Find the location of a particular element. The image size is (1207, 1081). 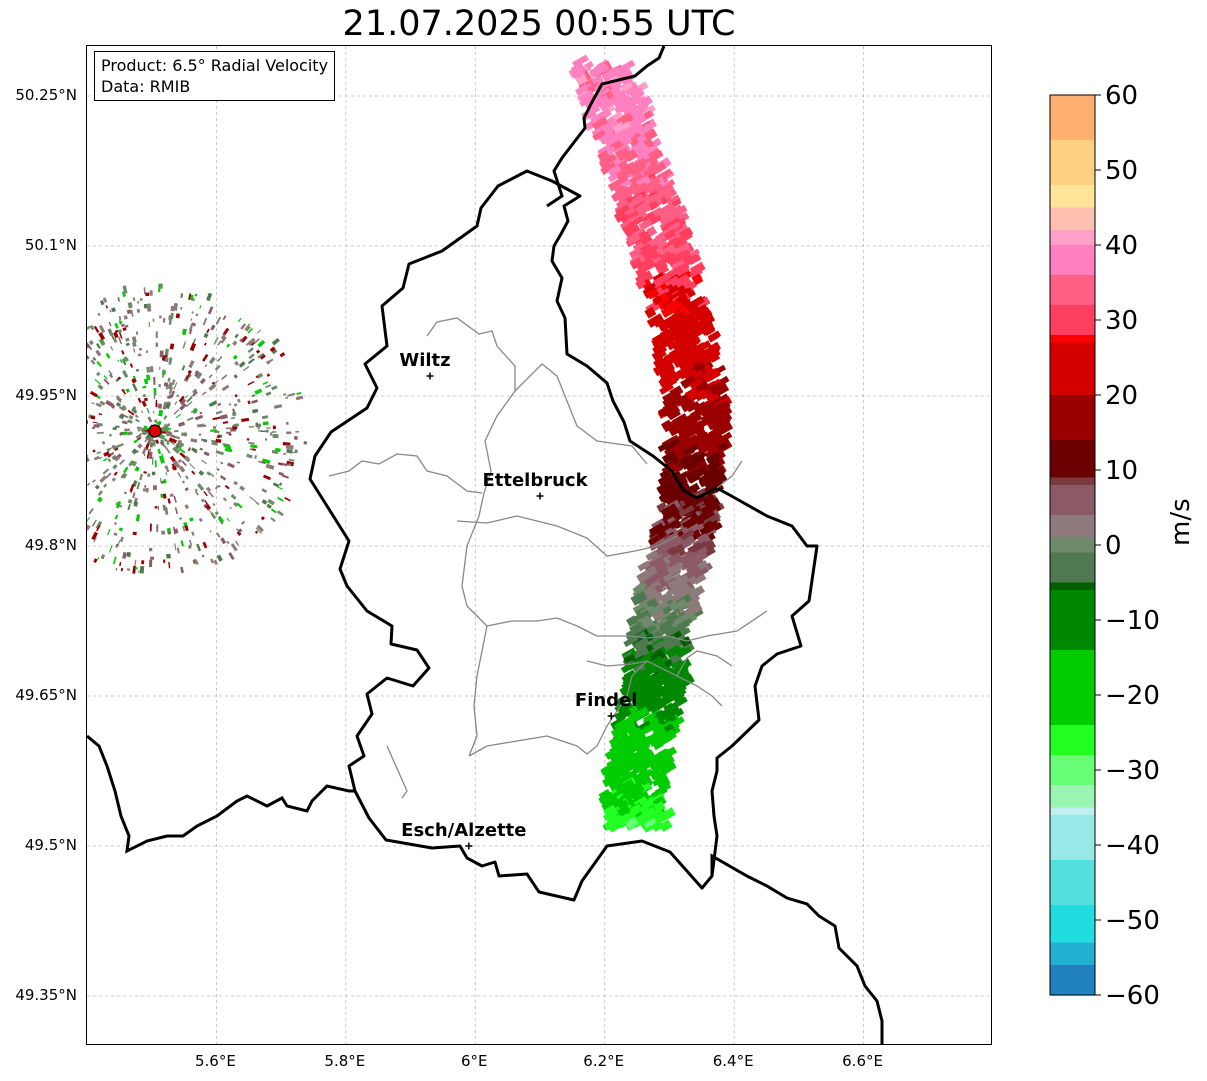

lat-tick-label: 49.8°N is located at coordinates (50, 545).